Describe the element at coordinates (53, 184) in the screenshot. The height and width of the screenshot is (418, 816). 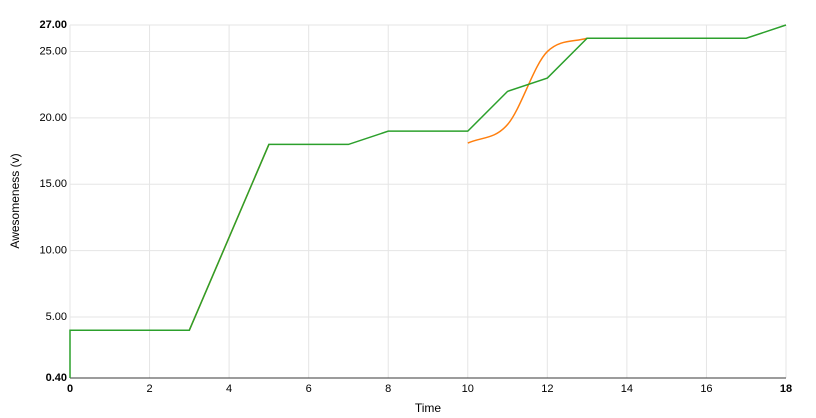
I see `y-tick-label: 15.00` at that location.